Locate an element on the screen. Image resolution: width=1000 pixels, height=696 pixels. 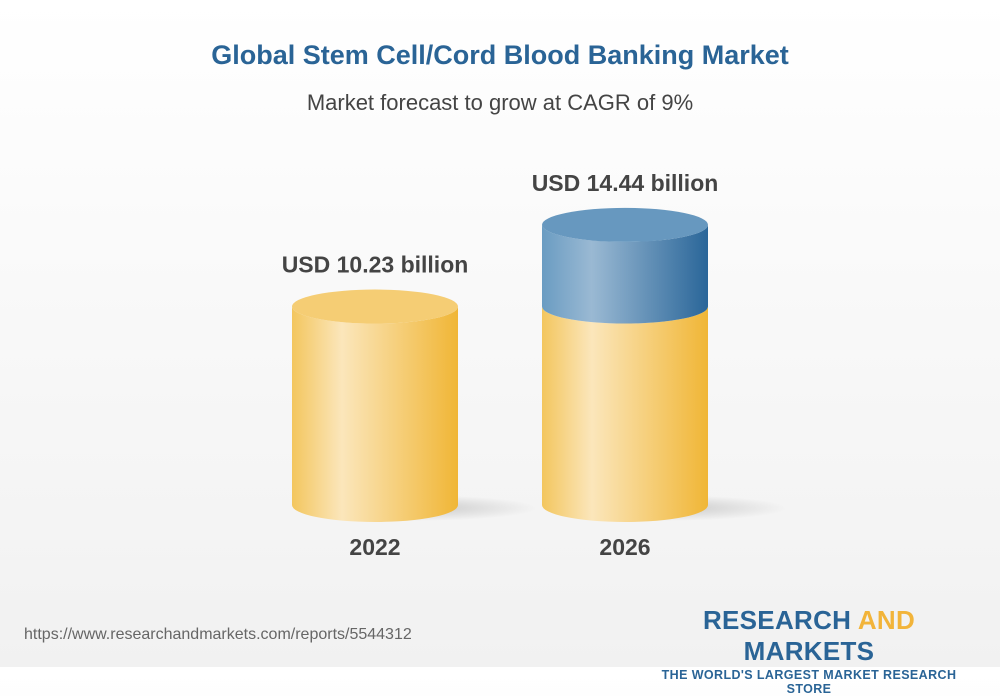
data-label: USD 14.44 billion is located at coordinates (625, 183).